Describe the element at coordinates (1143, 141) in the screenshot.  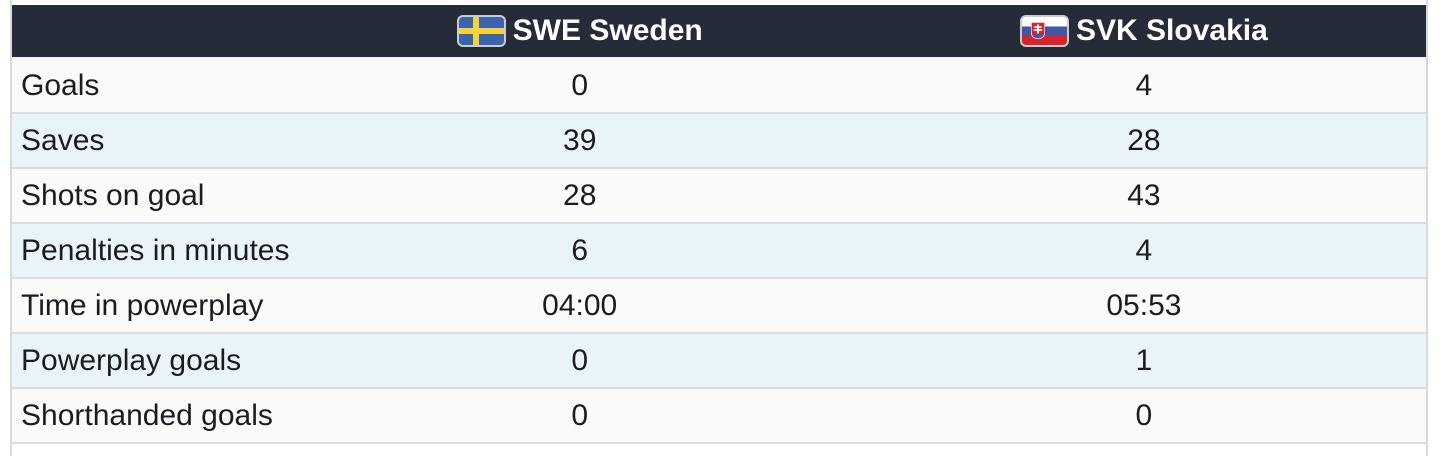
I see `stat-value-away: 28` at that location.